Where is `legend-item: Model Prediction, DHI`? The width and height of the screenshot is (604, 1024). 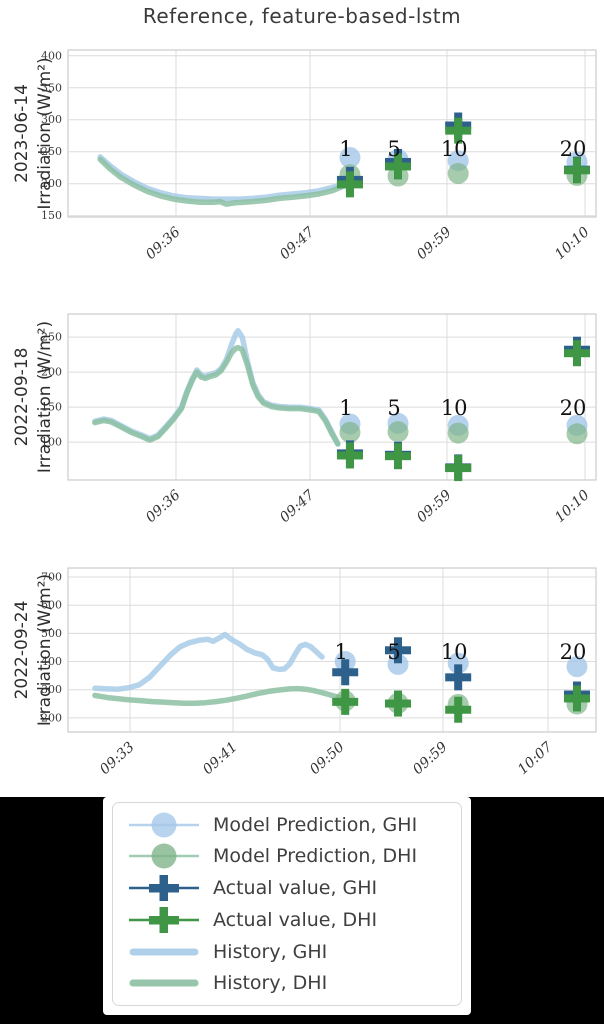 legend-item: Model Prediction, DHI is located at coordinates (294, 857).